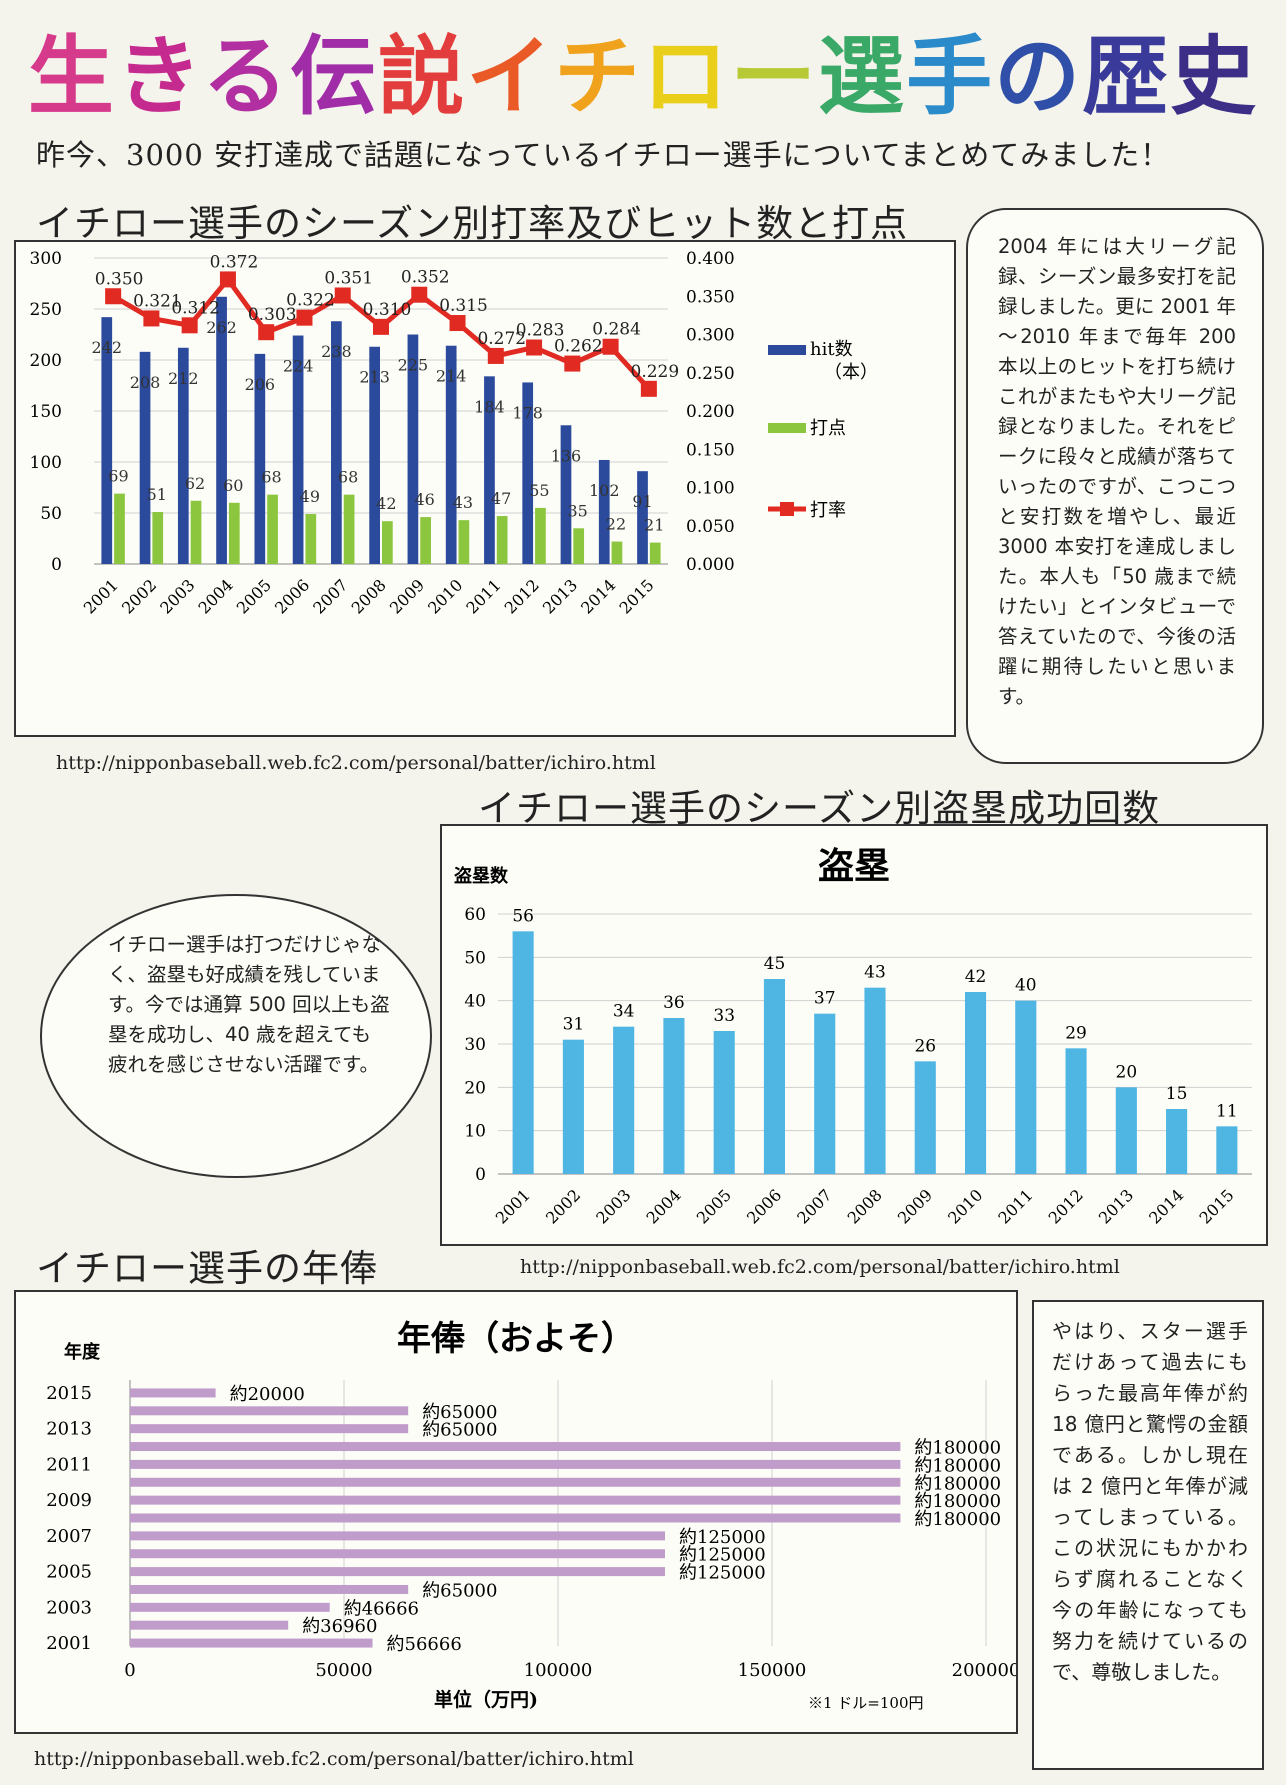 This screenshot has width=1286, height=1785. Describe the element at coordinates (616, 524) in the screenshot. I see `rbi-label: 22` at that location.